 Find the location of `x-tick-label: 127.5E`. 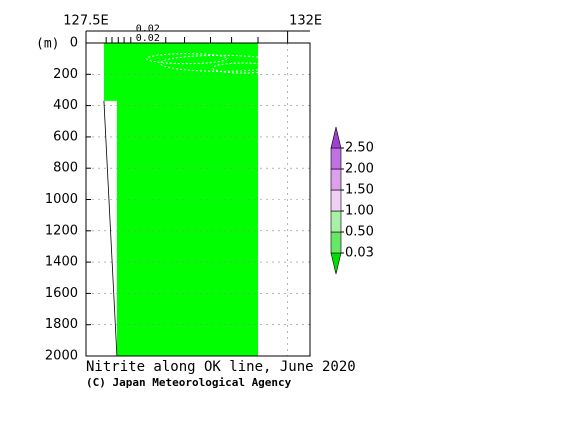

x-tick-label: 127.5E is located at coordinates (85, 21).